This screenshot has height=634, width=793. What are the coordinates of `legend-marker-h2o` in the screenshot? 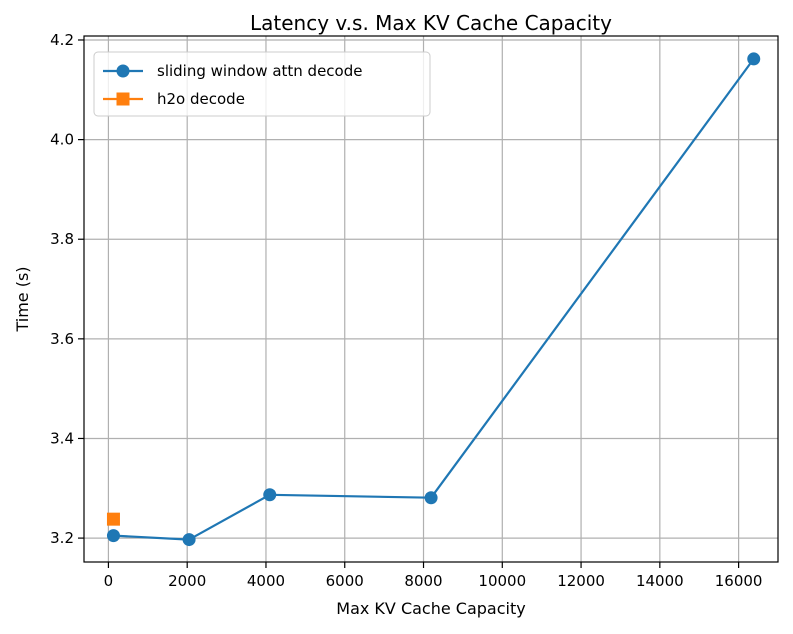 It's located at (123, 99).